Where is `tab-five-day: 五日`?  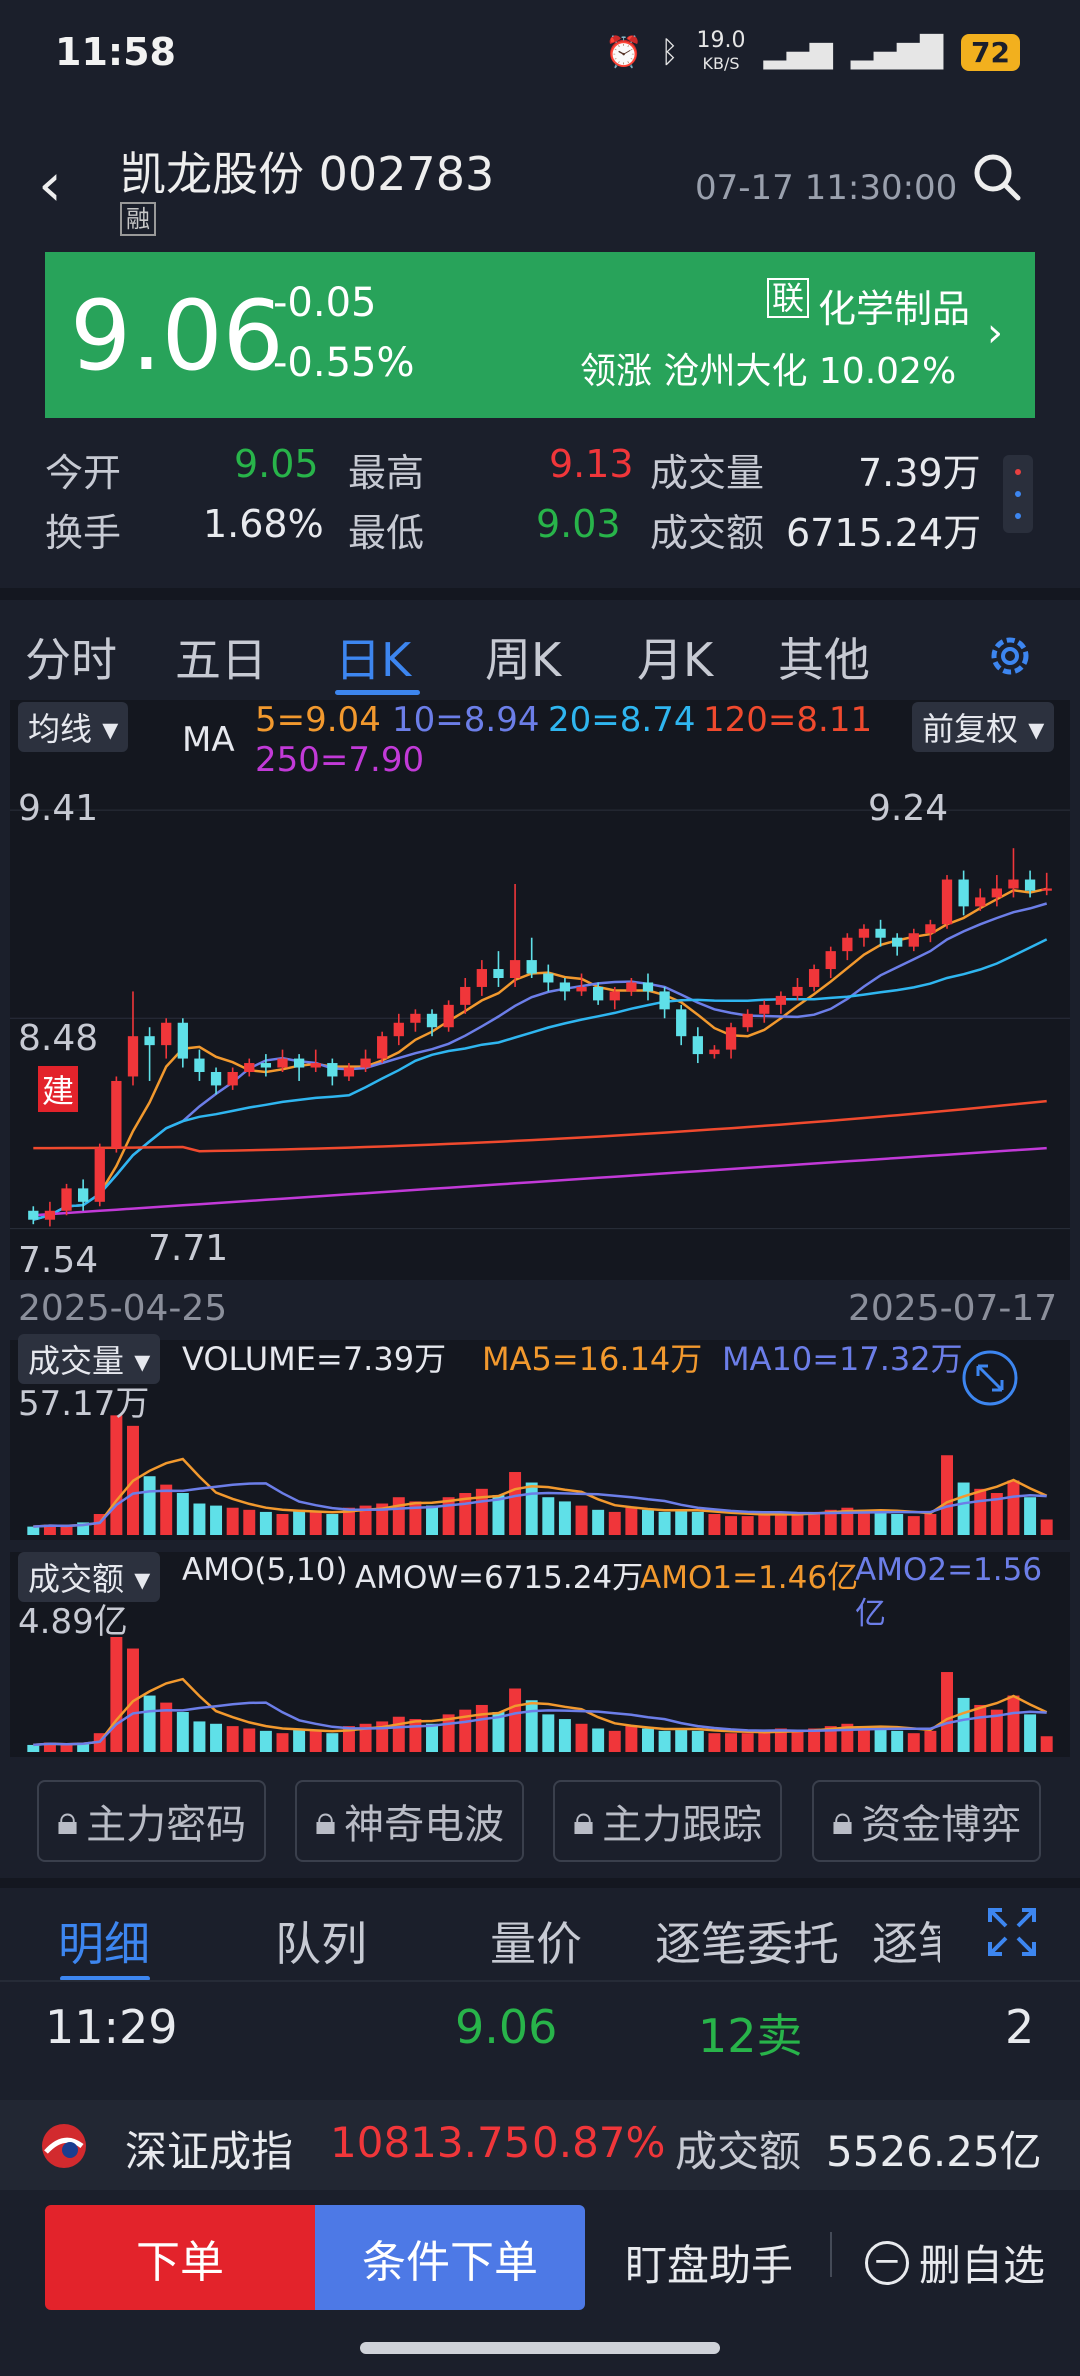 tab-five-day: 五日 is located at coordinates (221, 660).